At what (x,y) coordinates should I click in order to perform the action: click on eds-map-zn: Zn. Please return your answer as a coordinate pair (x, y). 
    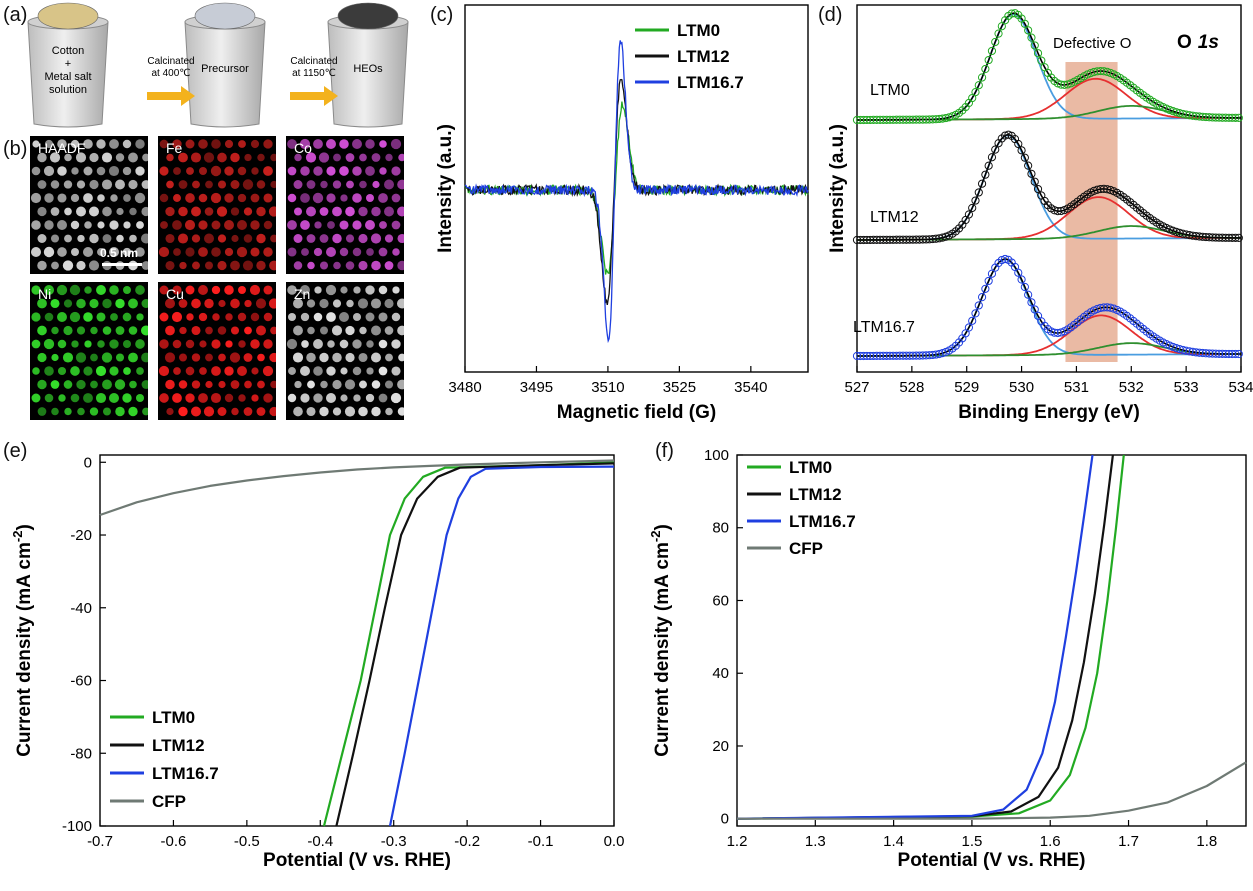
    Looking at the image, I should click on (345, 351).